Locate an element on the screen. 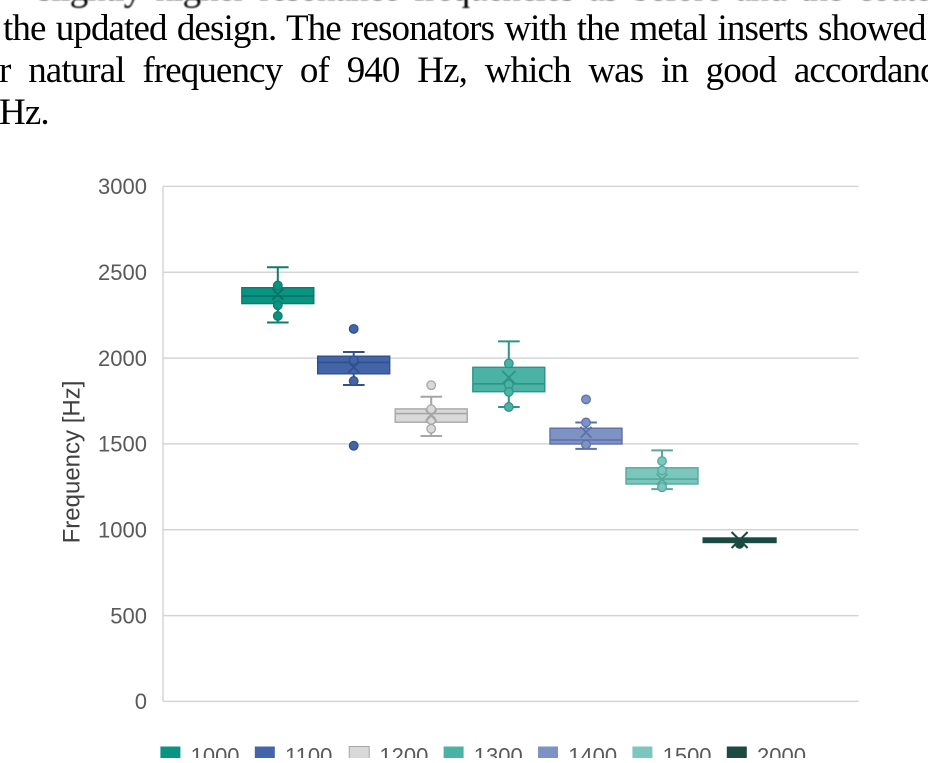 The image size is (928, 763). svg-text: Frequency [Hz] is located at coordinates (72, 462).